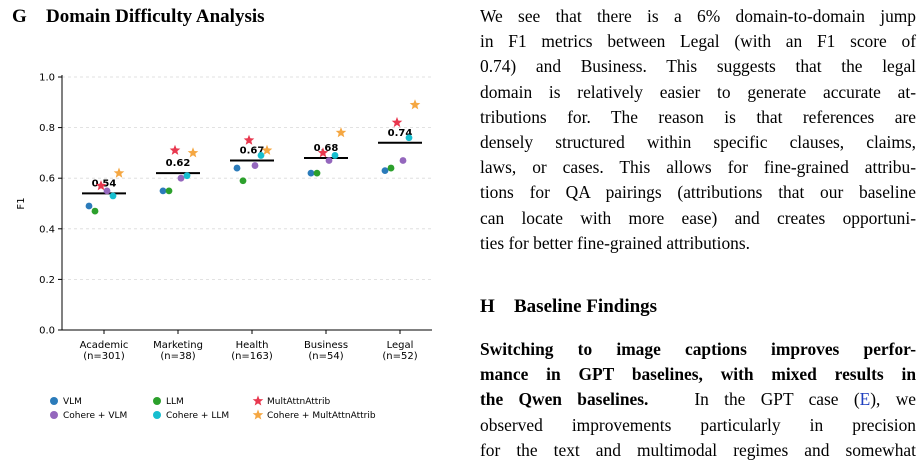  What do you see at coordinates (777, 399) in the screenshot?
I see `text-fragment: In the GPT case (` at bounding box center [777, 399].